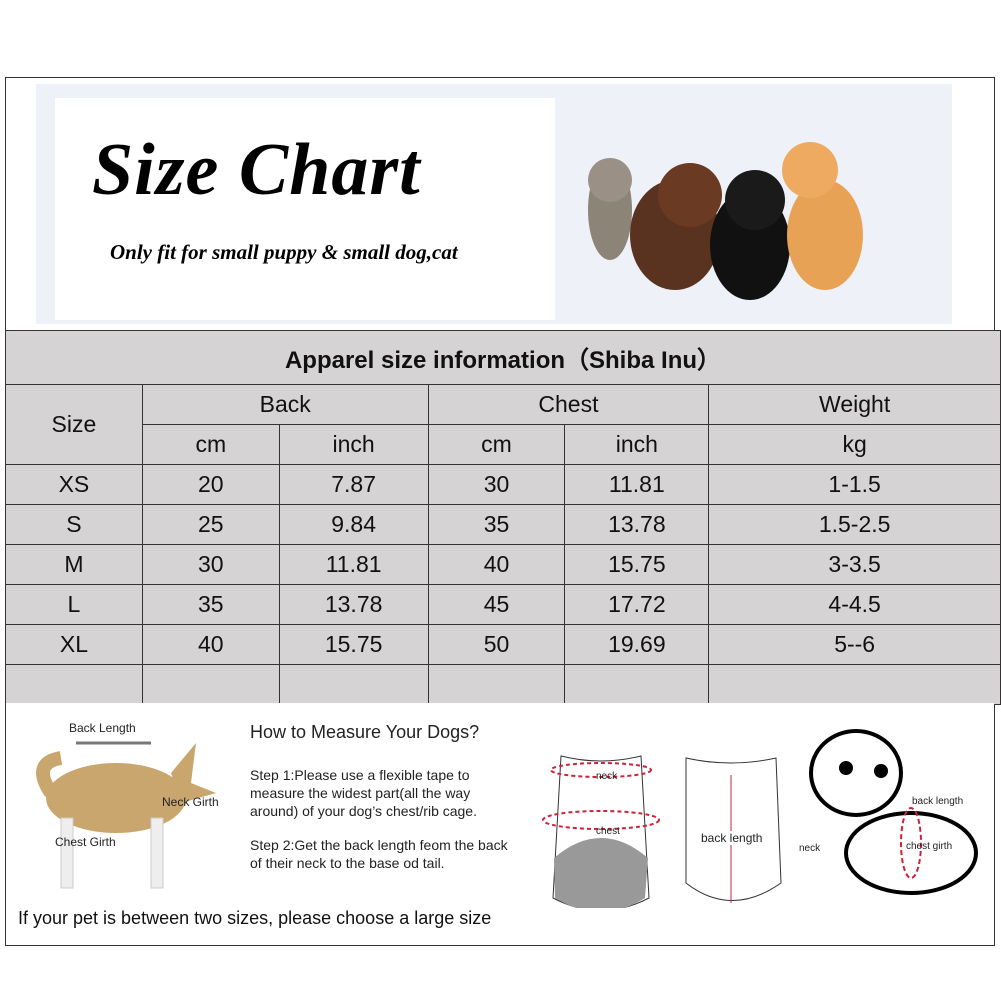  Describe the element at coordinates (854, 644) in the screenshot. I see `table-cell: 5--6` at that location.